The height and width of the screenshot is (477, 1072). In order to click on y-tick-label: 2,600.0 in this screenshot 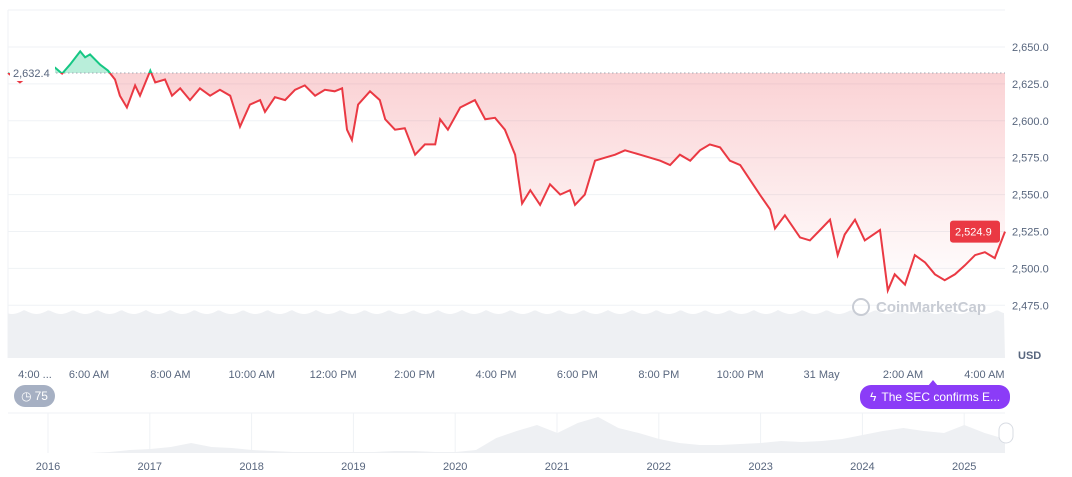, I will do `click(1030, 122)`.